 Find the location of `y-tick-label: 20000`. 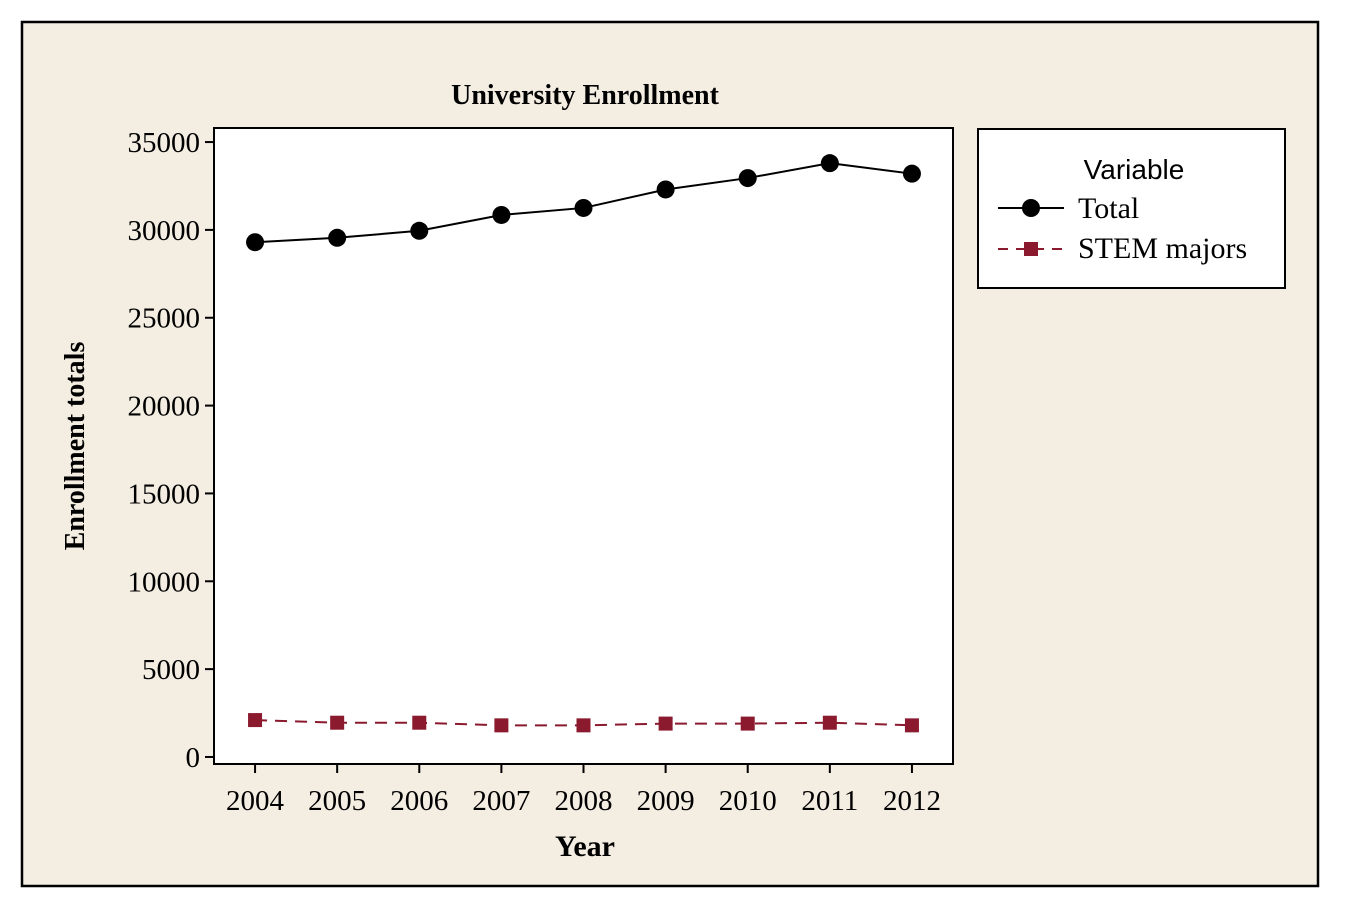

y-tick-label: 20000 is located at coordinates (164, 407).